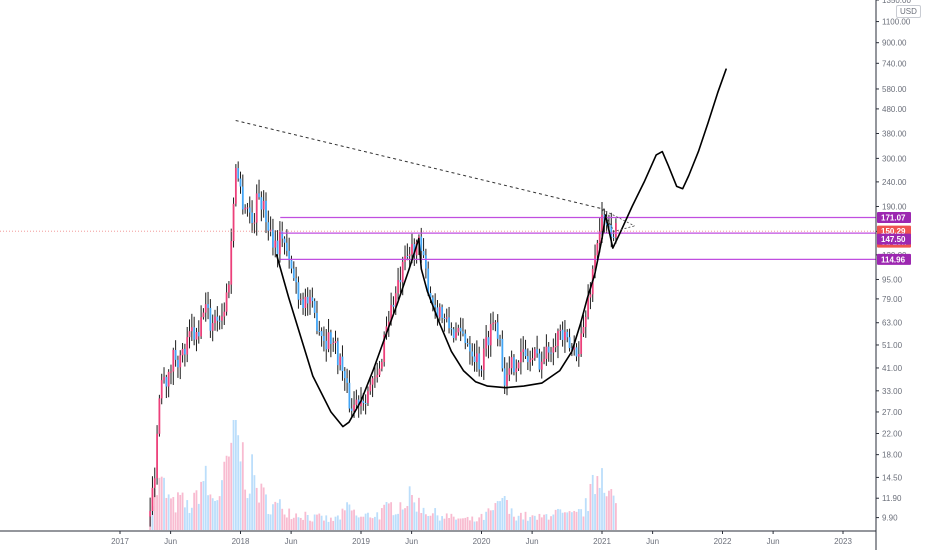  Describe the element at coordinates (893, 239) in the screenshot. I see `price-tag-label: 147.50` at that location.